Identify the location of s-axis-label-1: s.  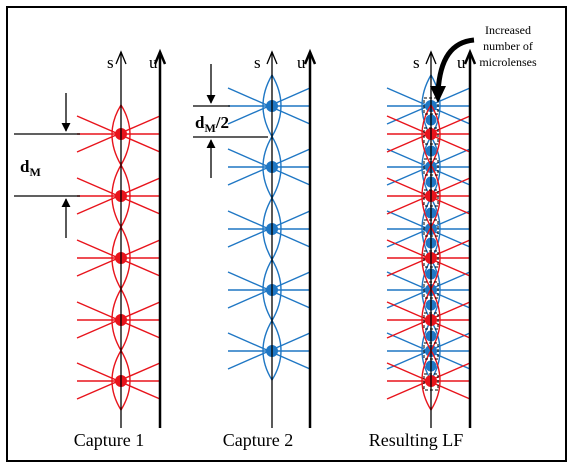
(110, 62).